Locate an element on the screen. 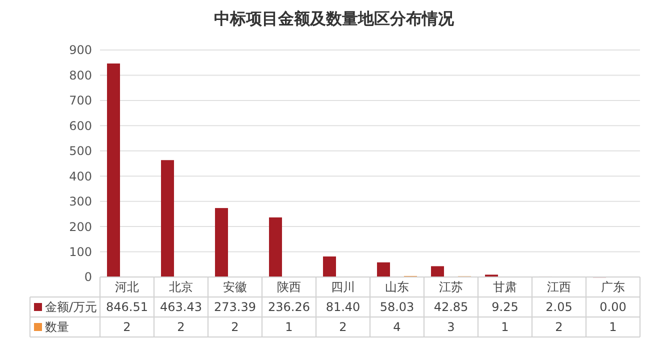 The height and width of the screenshot is (348, 668). y-tick-label: 500 is located at coordinates (80, 151).